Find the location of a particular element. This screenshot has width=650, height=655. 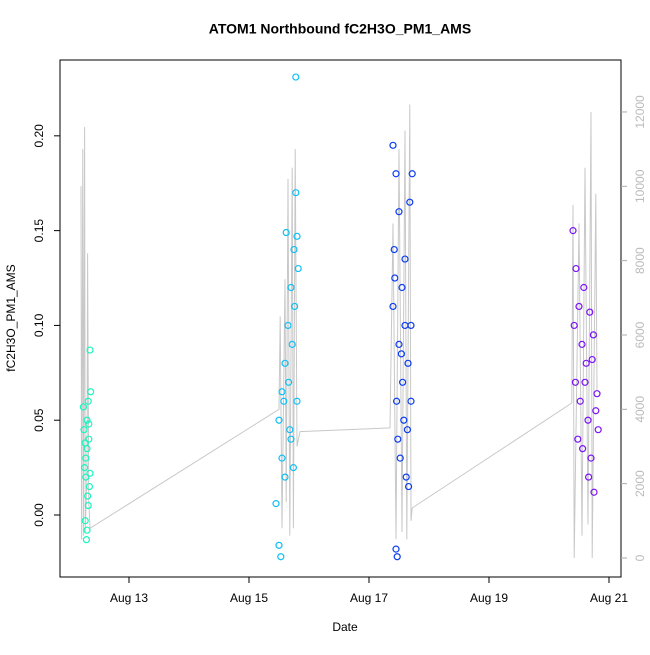

y2-tick-label: 2000 is located at coordinates (640, 483).